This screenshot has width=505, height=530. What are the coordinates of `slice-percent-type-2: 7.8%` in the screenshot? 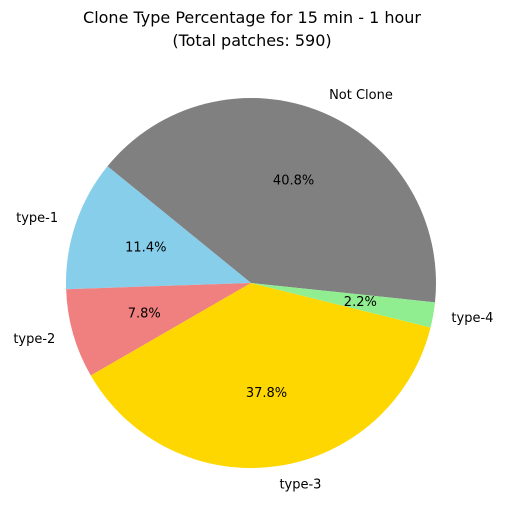 It's located at (144, 314).